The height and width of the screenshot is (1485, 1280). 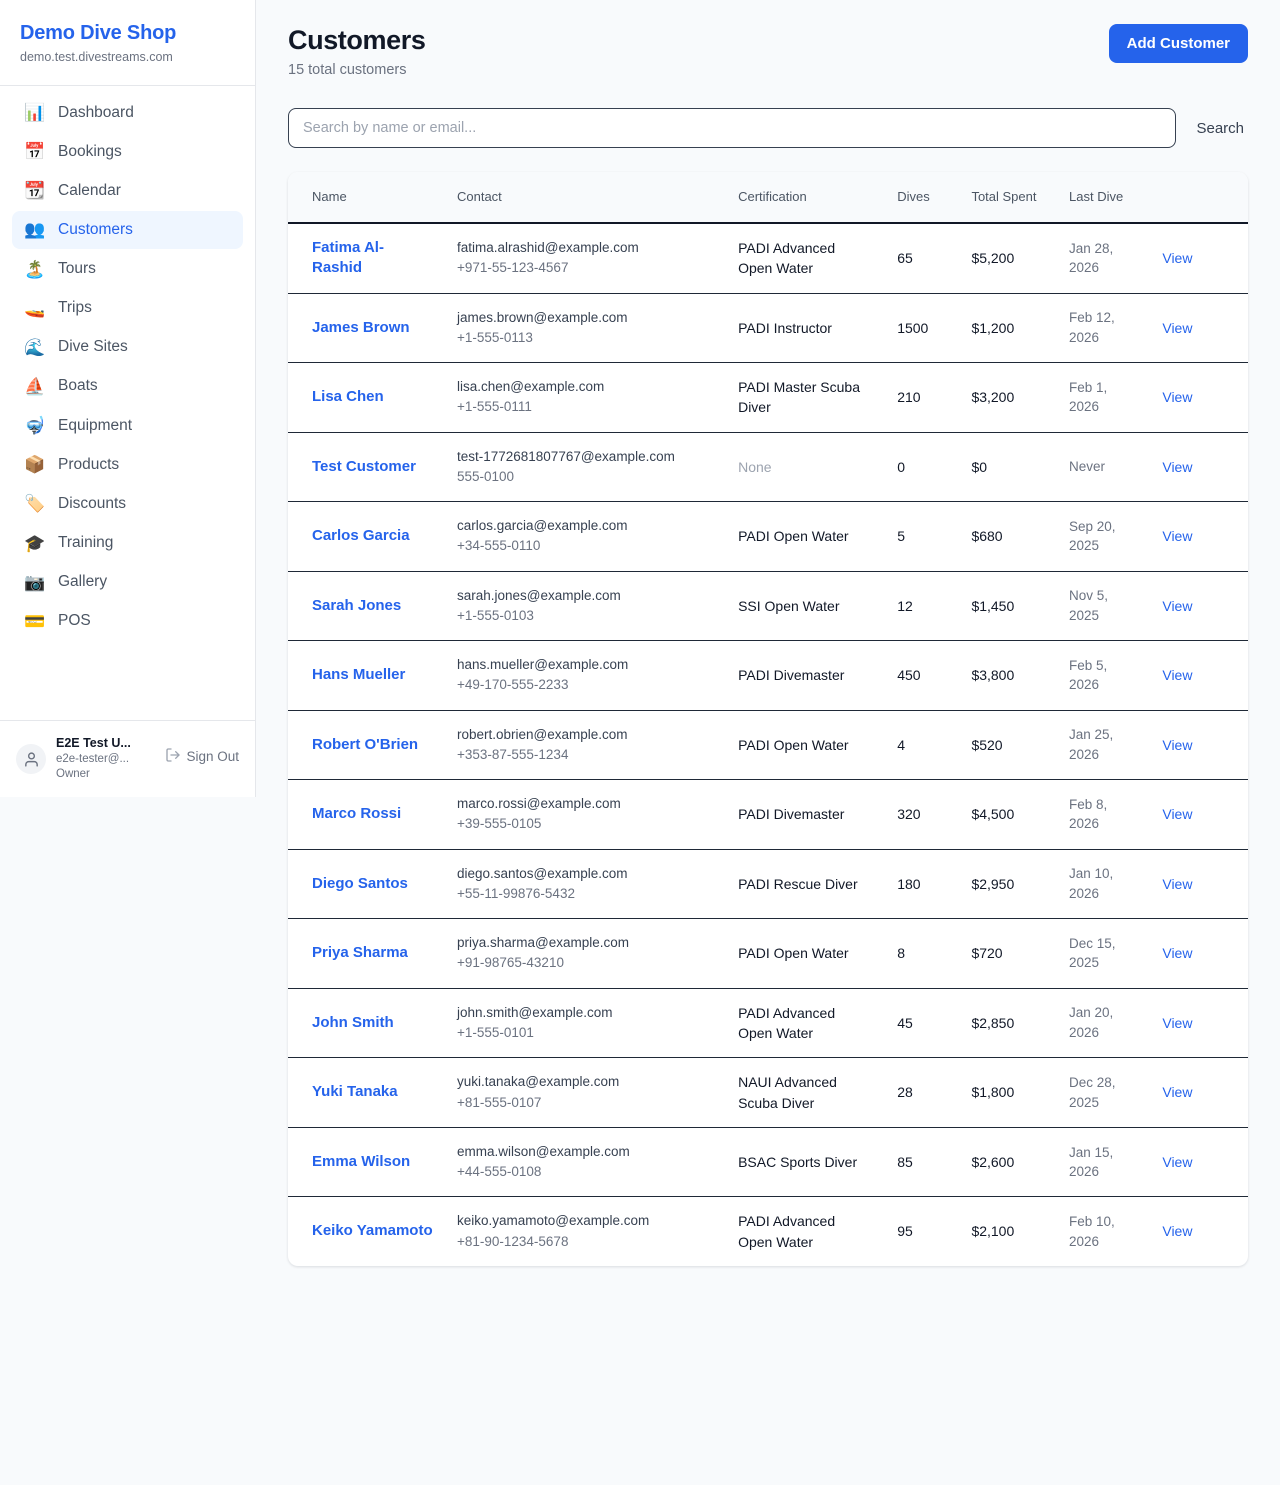 I want to click on customer-name-link: Lisa Chen, so click(x=348, y=397).